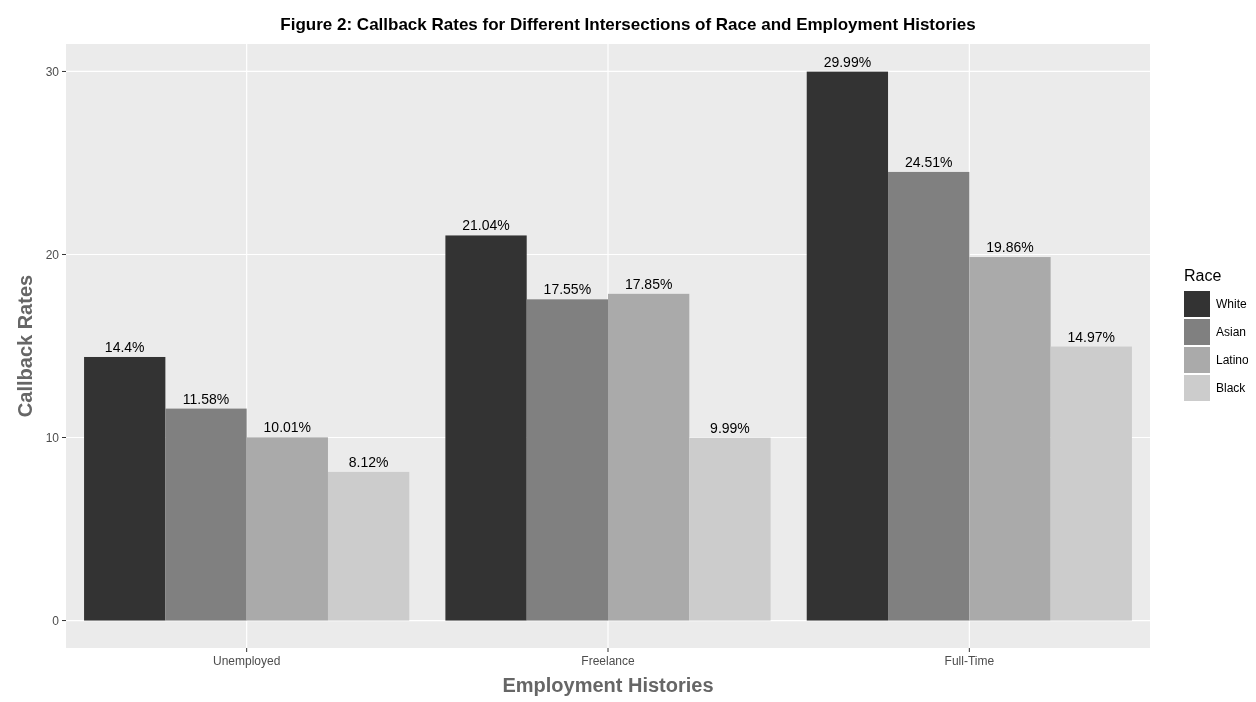  I want to click on chart-title: Figure 2: Callback Rates for Different Intersections of Race and Employment Histories, so click(628, 24).